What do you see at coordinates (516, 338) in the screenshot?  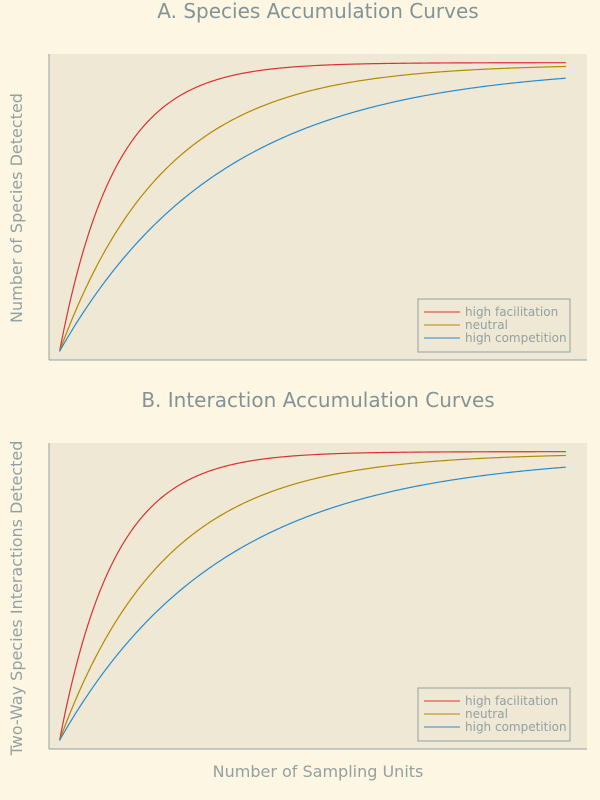 I see `panel-a-legend-label-high-competition: high competition` at bounding box center [516, 338].